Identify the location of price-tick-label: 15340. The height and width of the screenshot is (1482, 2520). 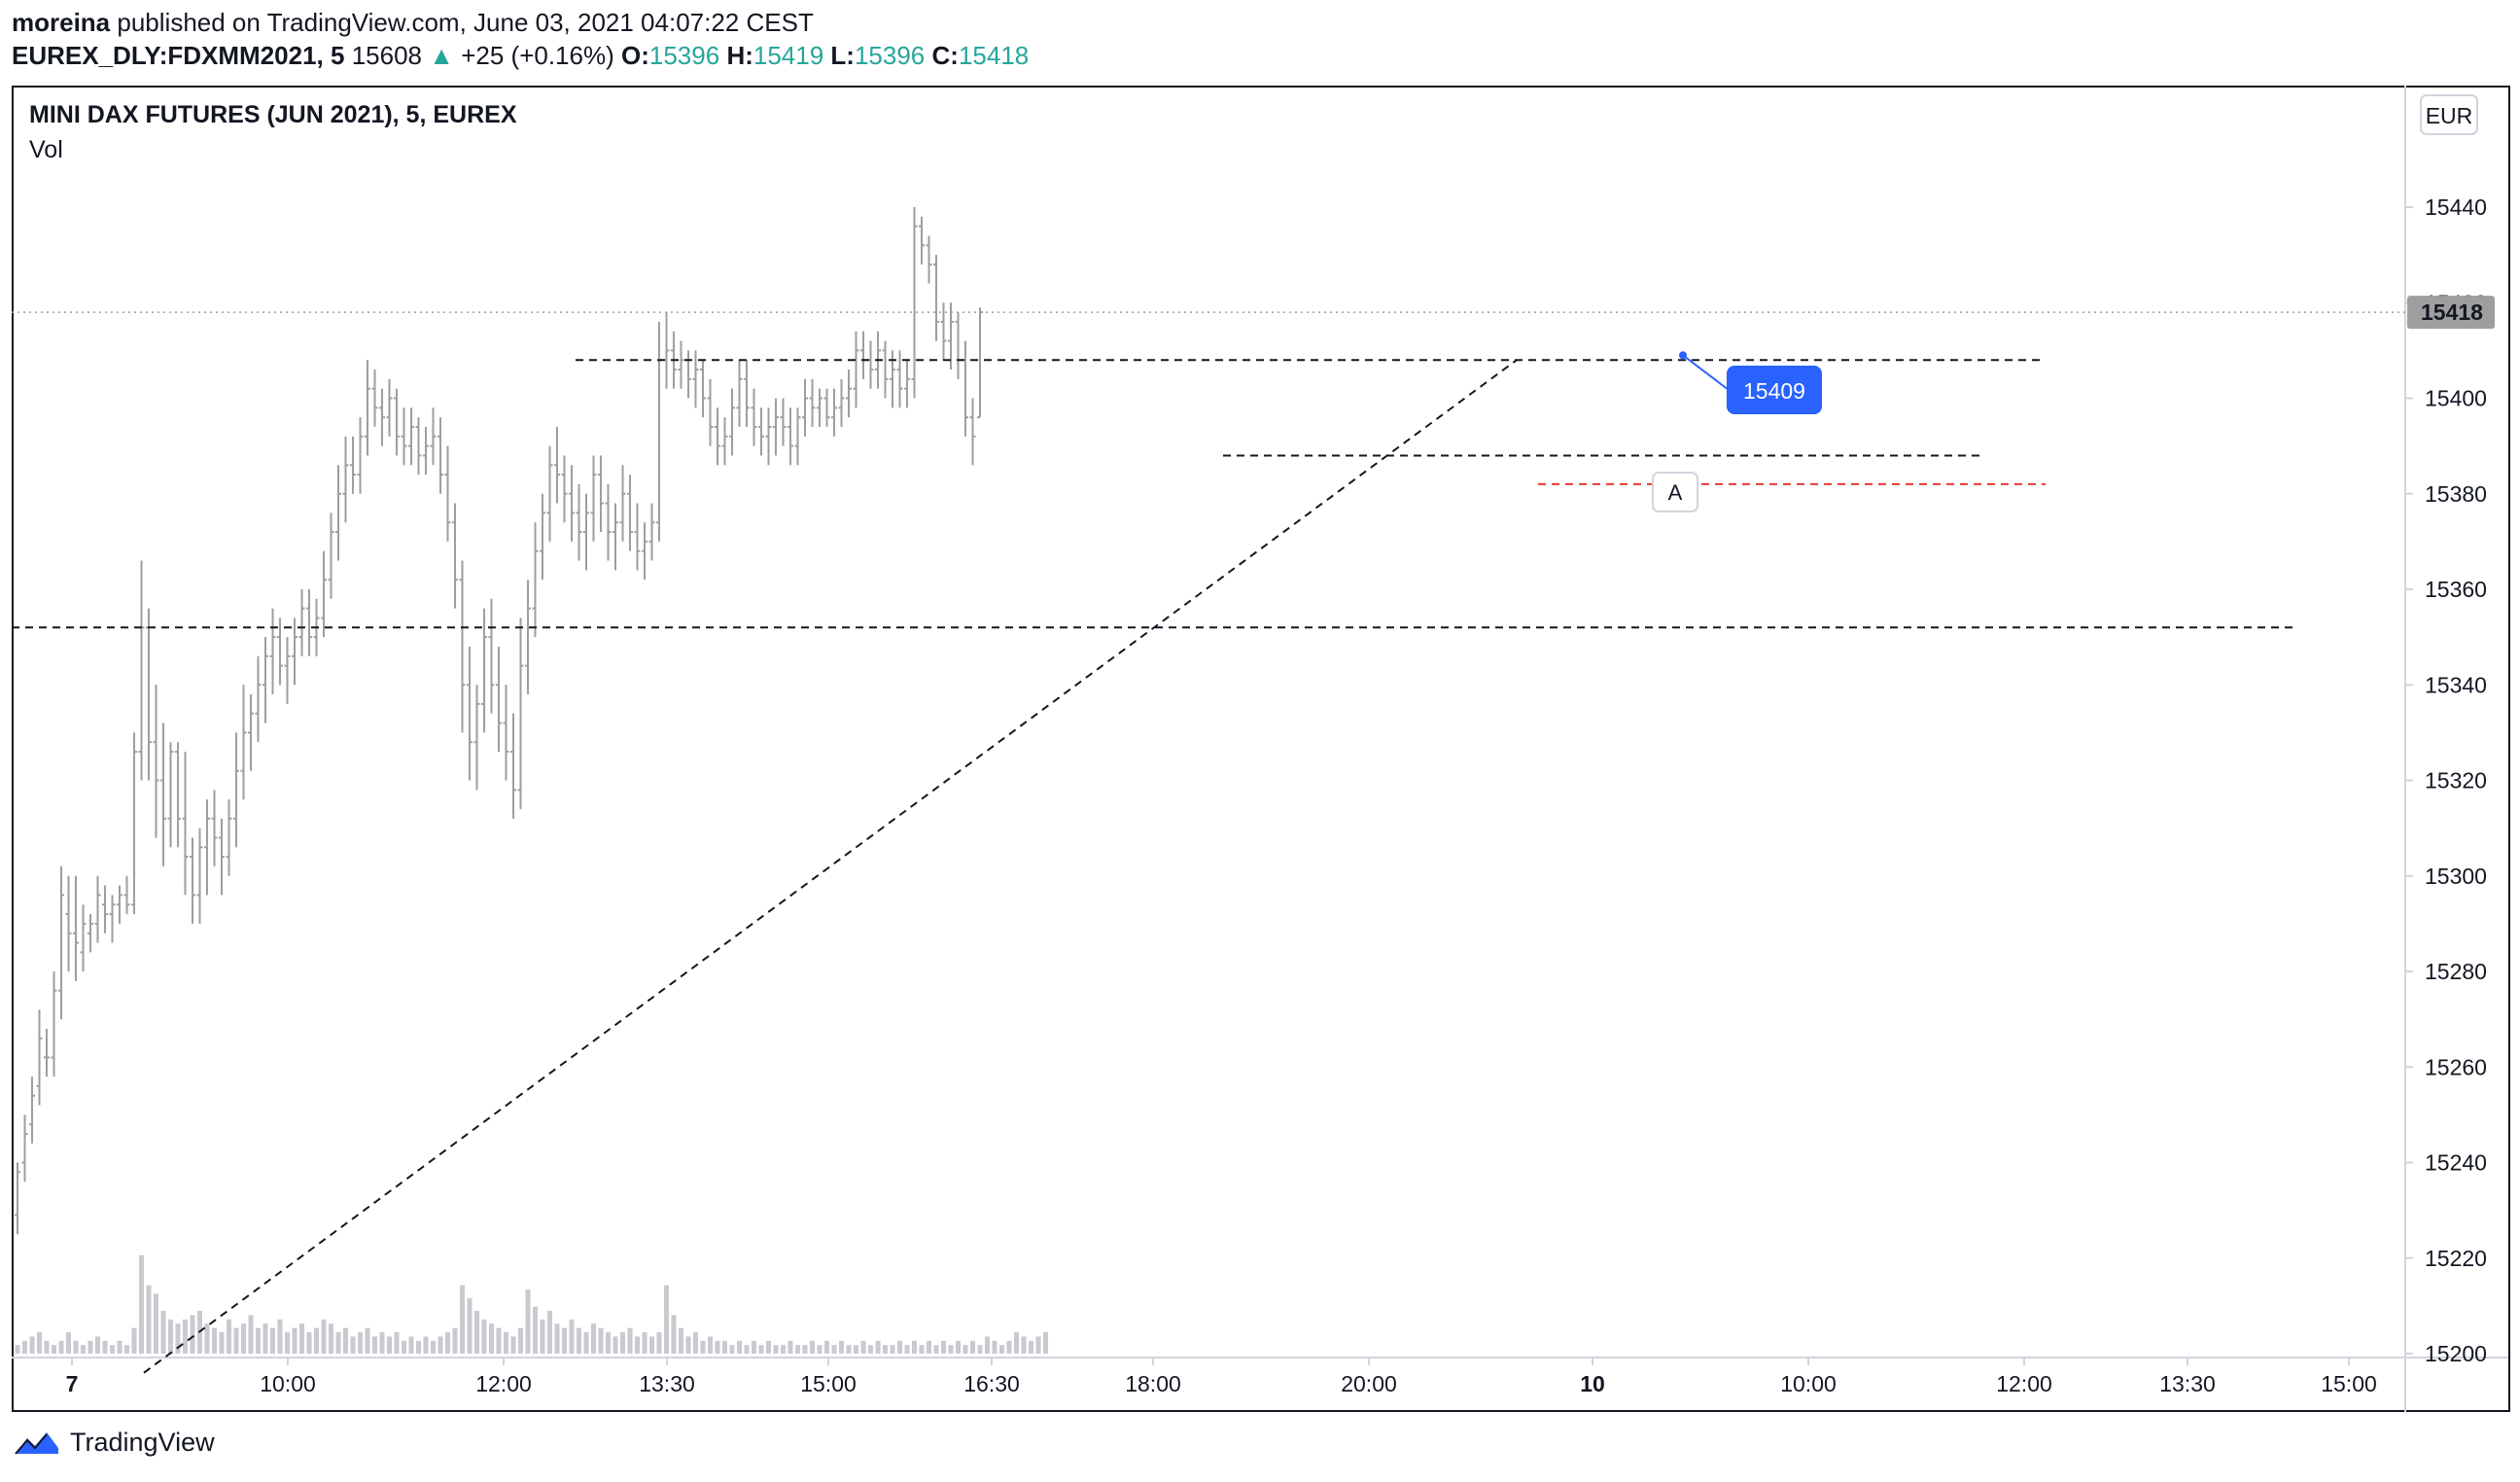
(2456, 684).